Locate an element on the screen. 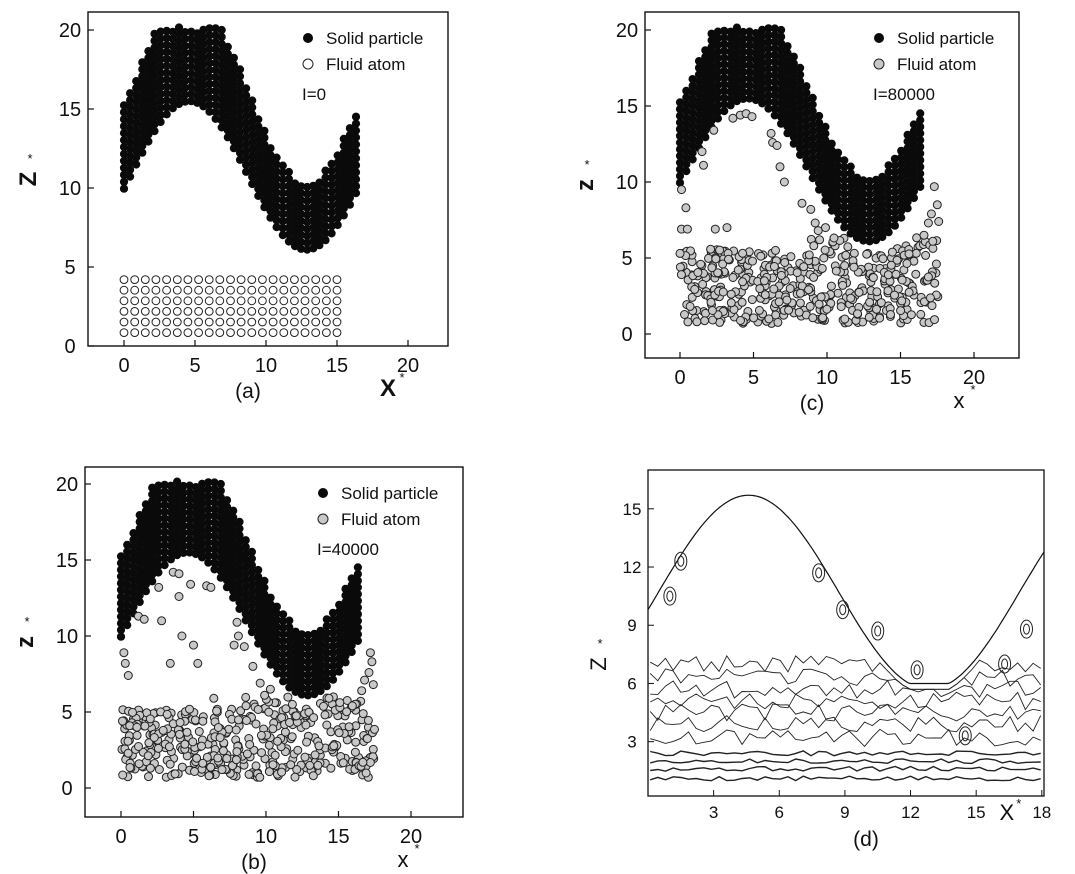 The height and width of the screenshot is (874, 1075). y-tick-label: 5 is located at coordinates (626, 259).